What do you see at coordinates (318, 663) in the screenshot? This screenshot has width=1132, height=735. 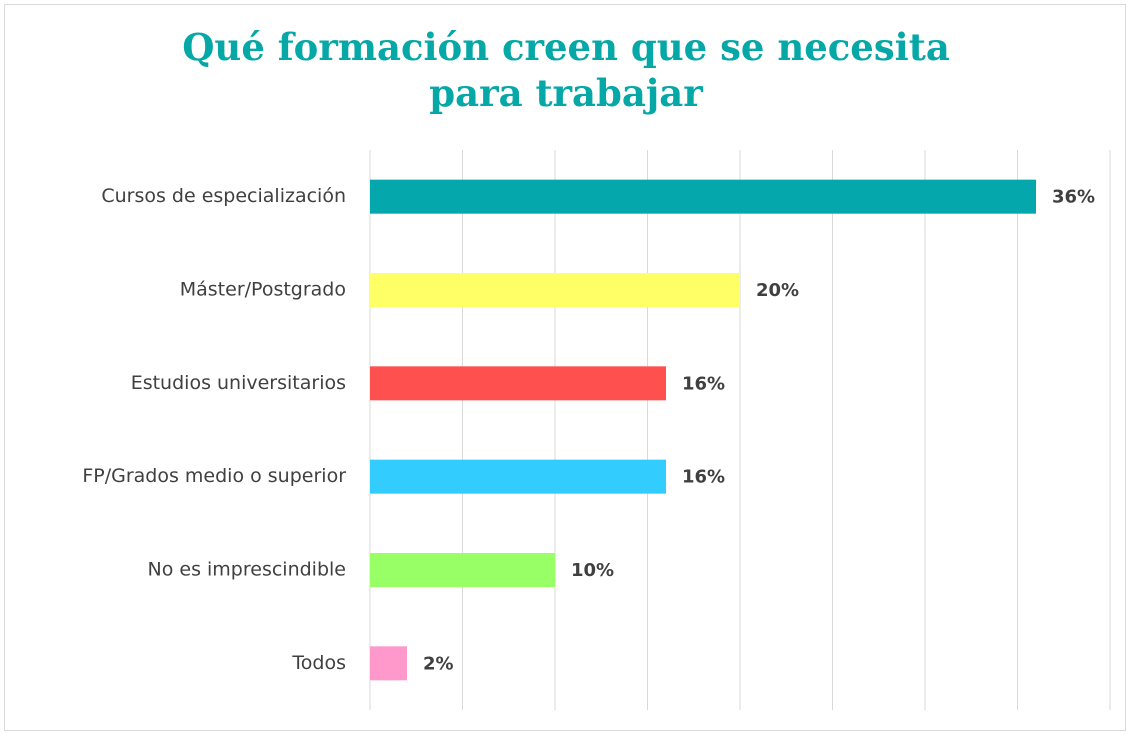 I see `y-tick-label: Todos` at bounding box center [318, 663].